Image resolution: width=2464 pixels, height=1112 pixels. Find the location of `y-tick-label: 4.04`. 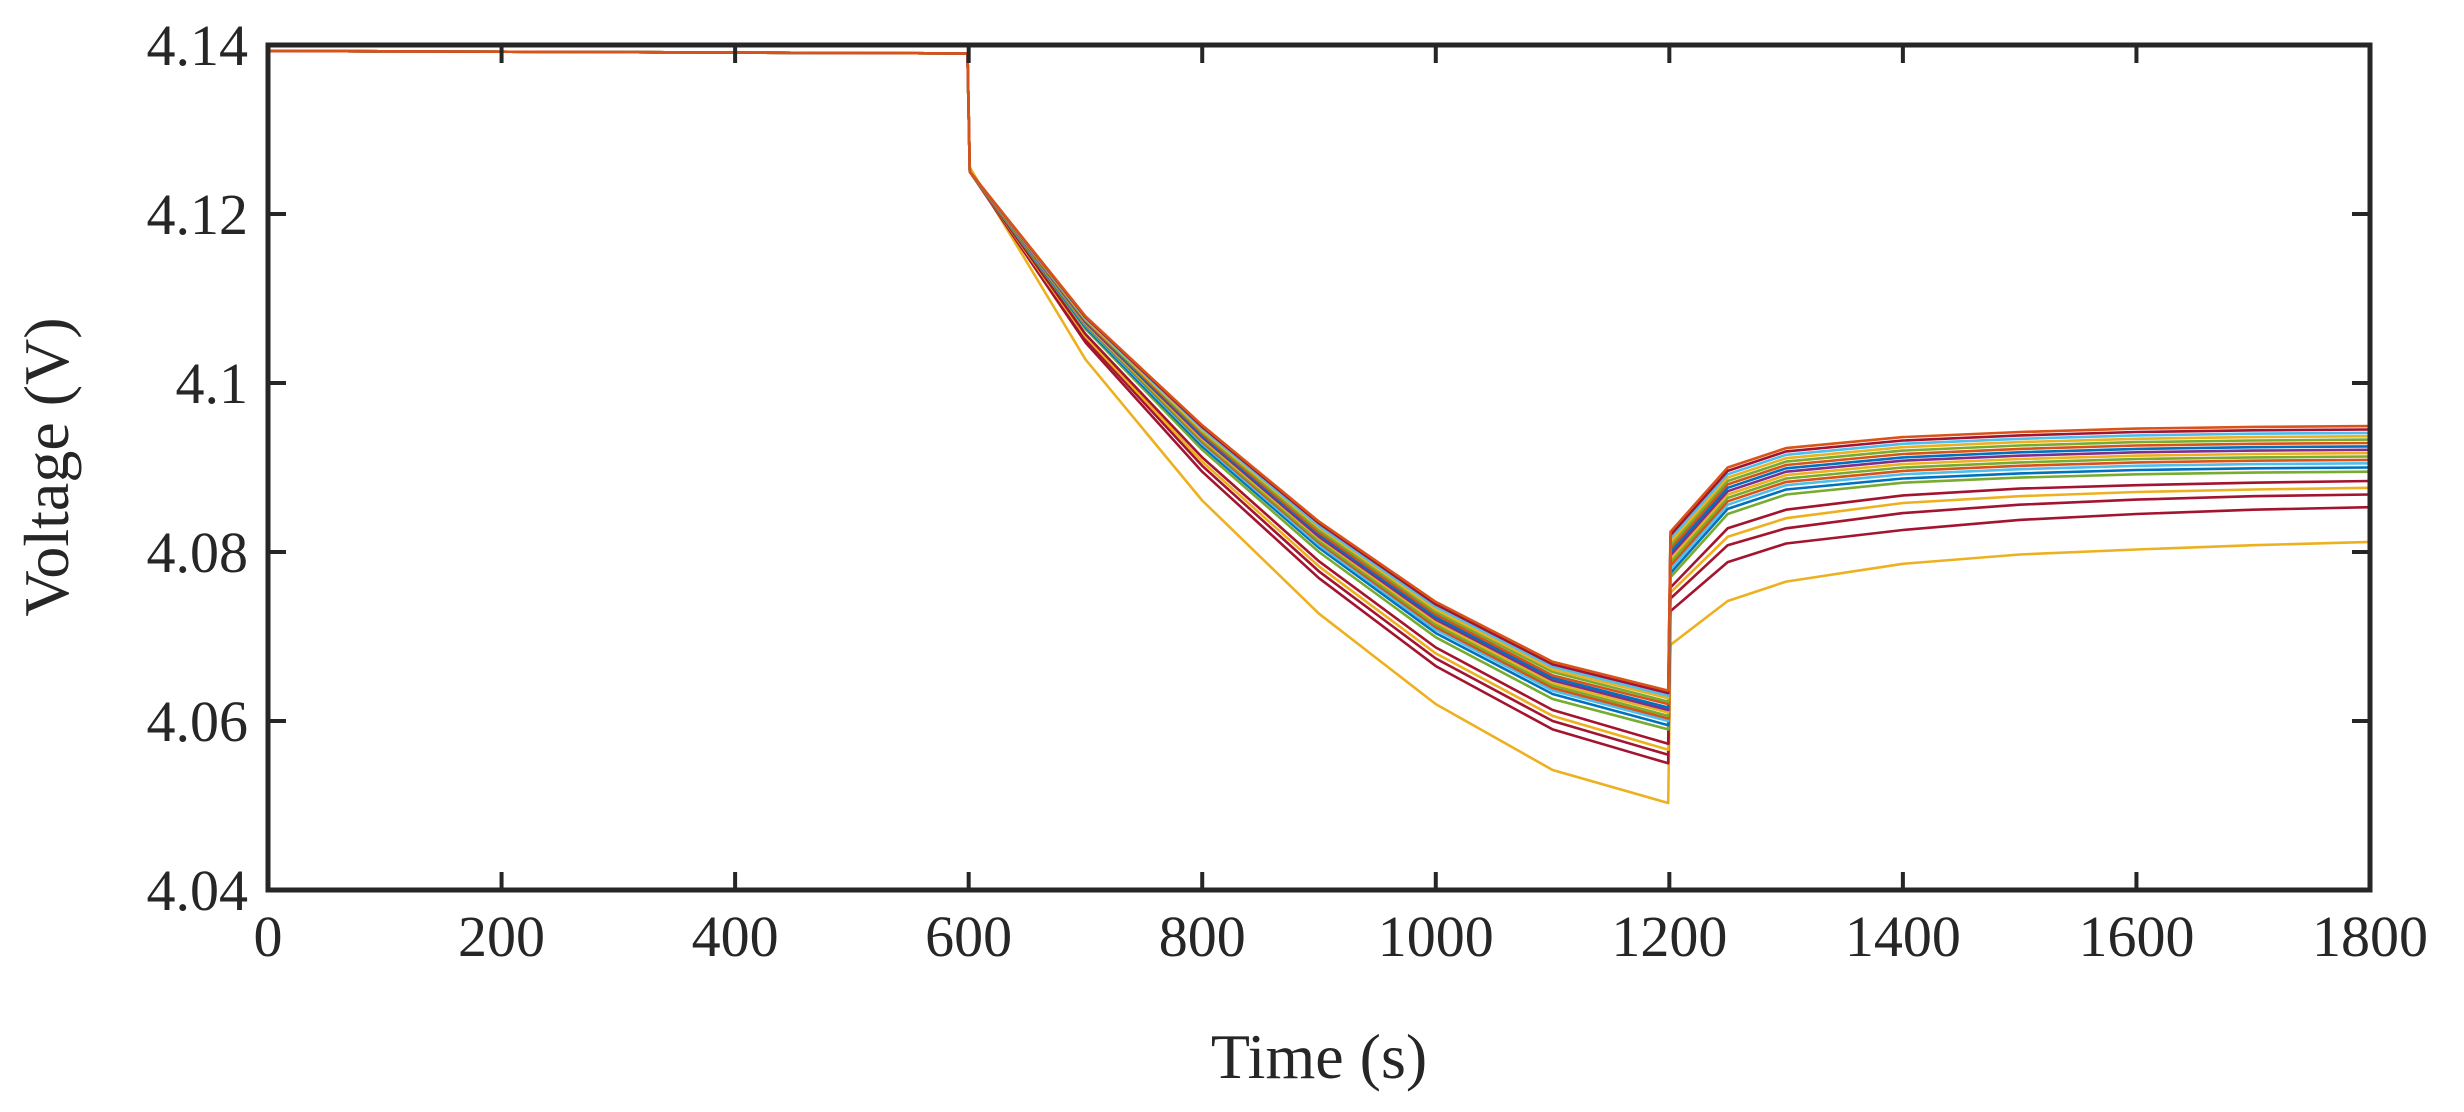

y-tick-label: 4.04 is located at coordinates (198, 890).